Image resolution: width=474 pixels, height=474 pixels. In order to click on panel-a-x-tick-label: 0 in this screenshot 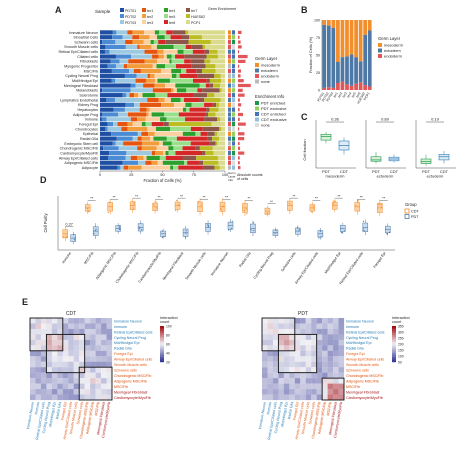, I will do `click(100, 175)`.